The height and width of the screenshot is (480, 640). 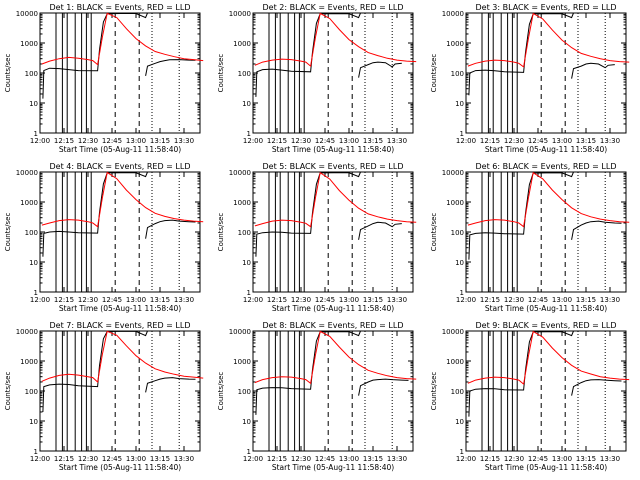 What do you see at coordinates (333, 7) in the screenshot?
I see `panel-title: Det 2: BLACK = Events, RED = LLD` at bounding box center [333, 7].